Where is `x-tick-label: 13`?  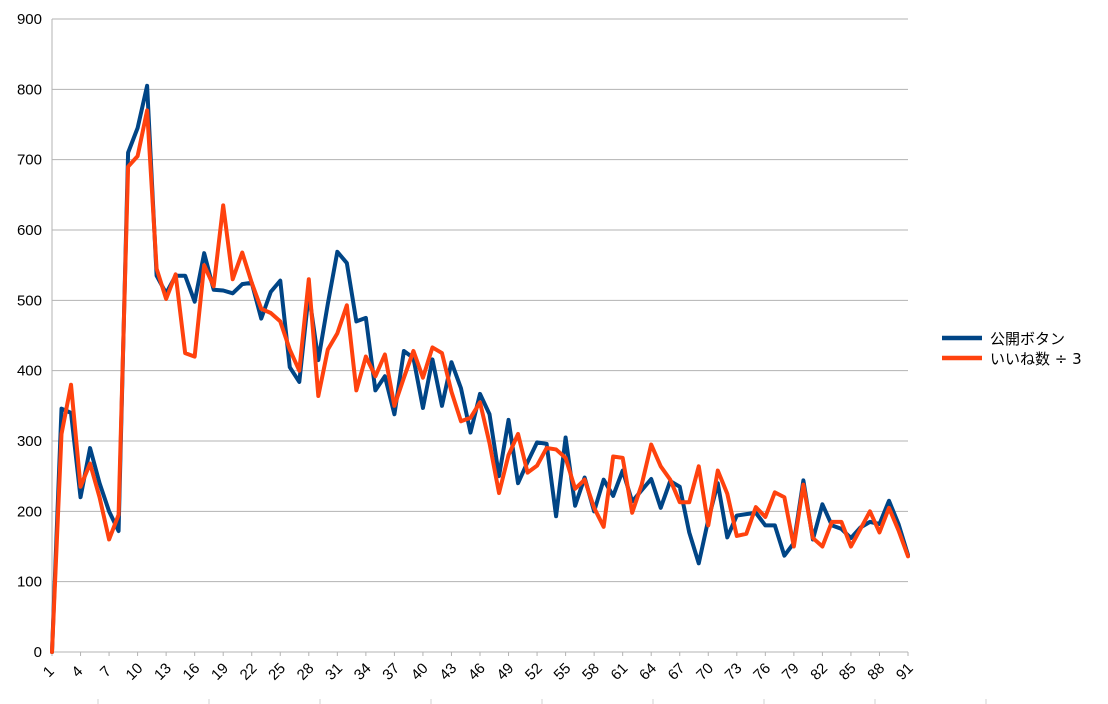
x-tick-label: 13 is located at coordinates (163, 672).